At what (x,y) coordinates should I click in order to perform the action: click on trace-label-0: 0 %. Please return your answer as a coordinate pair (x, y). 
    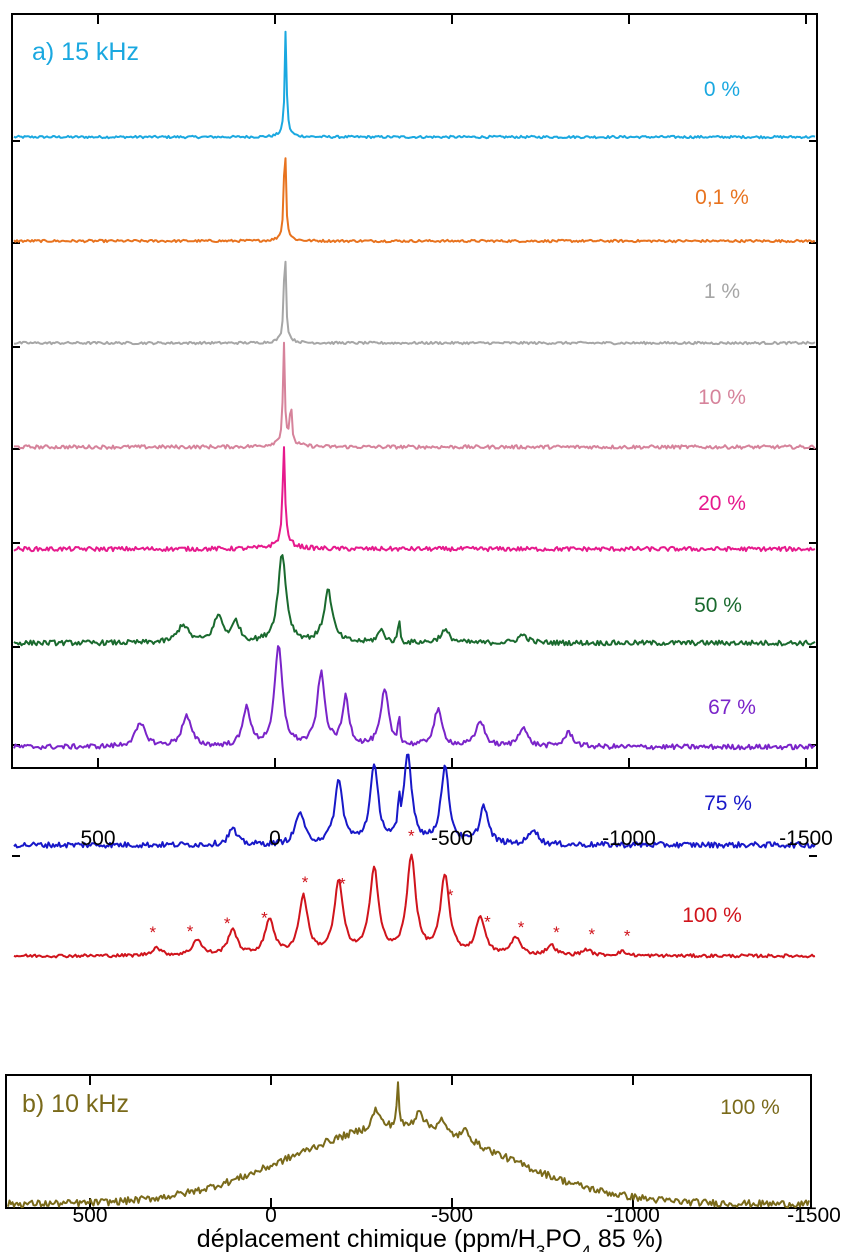
    Looking at the image, I should click on (722, 89).